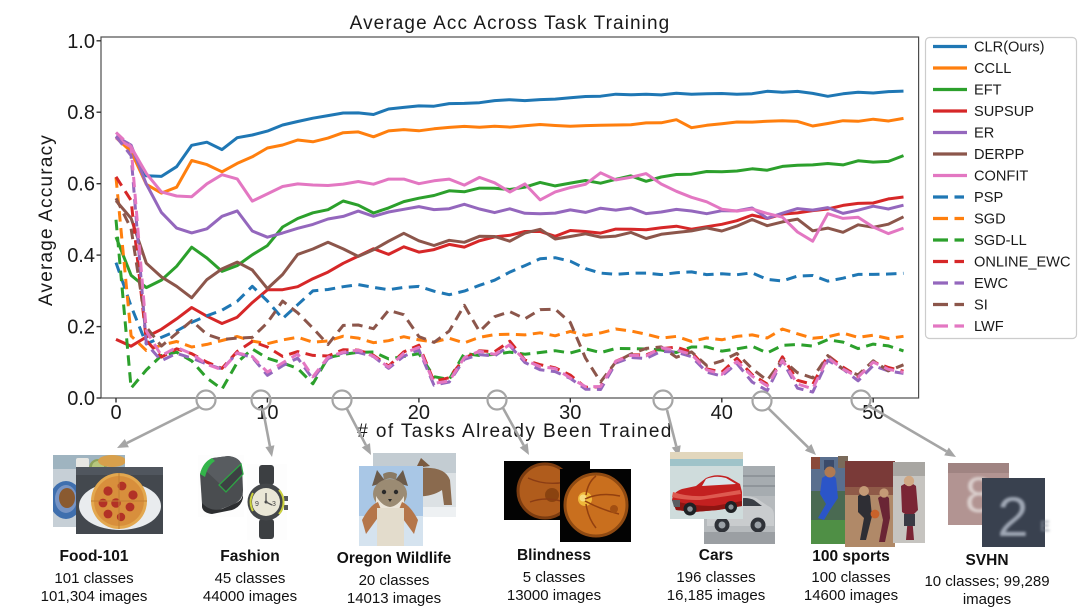  I want to click on svg-text: 196 classes, so click(715, 577).